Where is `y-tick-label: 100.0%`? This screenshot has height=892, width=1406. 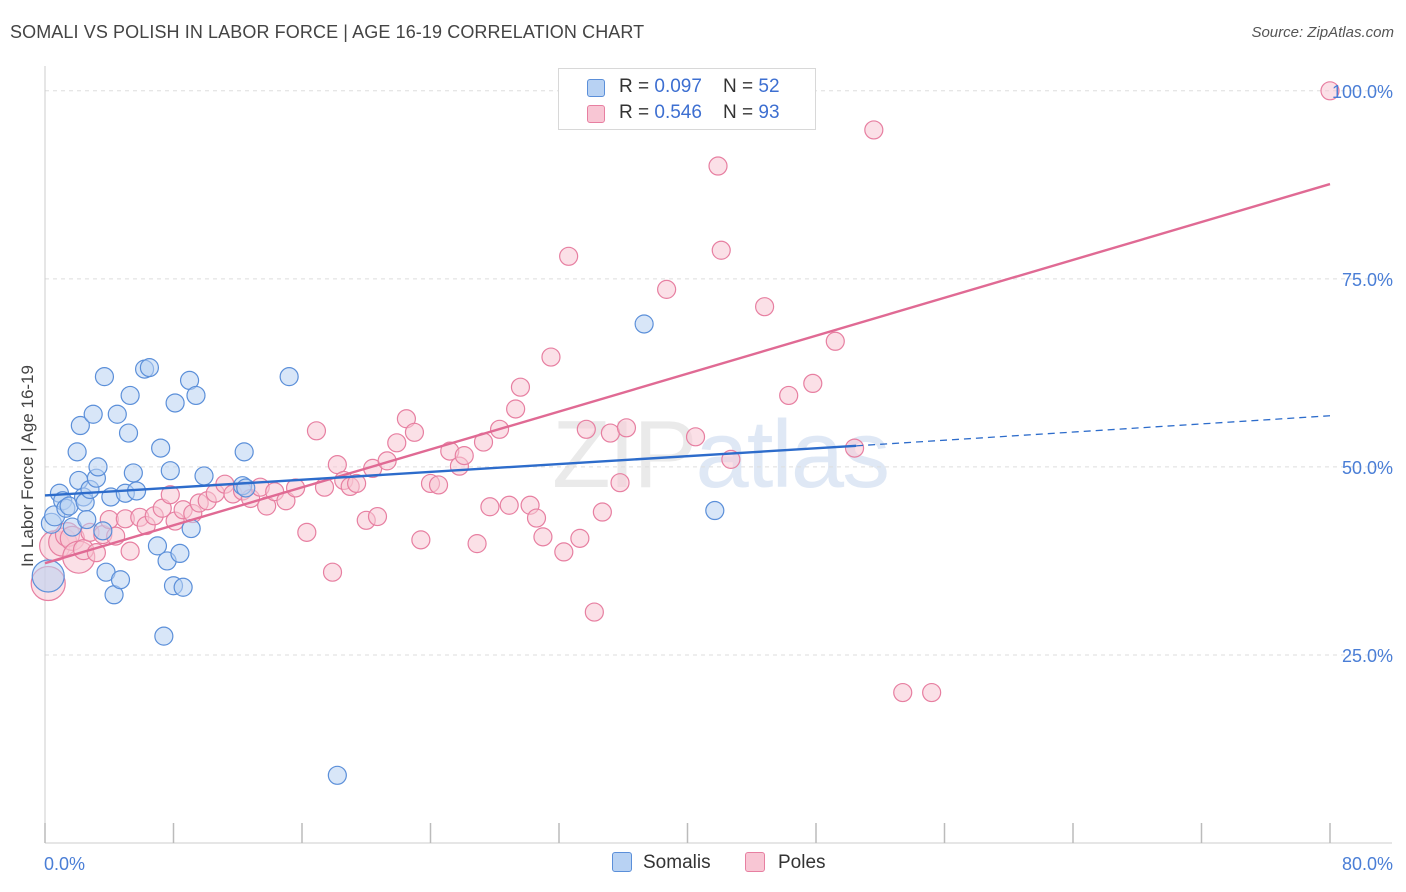 y-tick-label: 100.0% is located at coordinates (1362, 92).